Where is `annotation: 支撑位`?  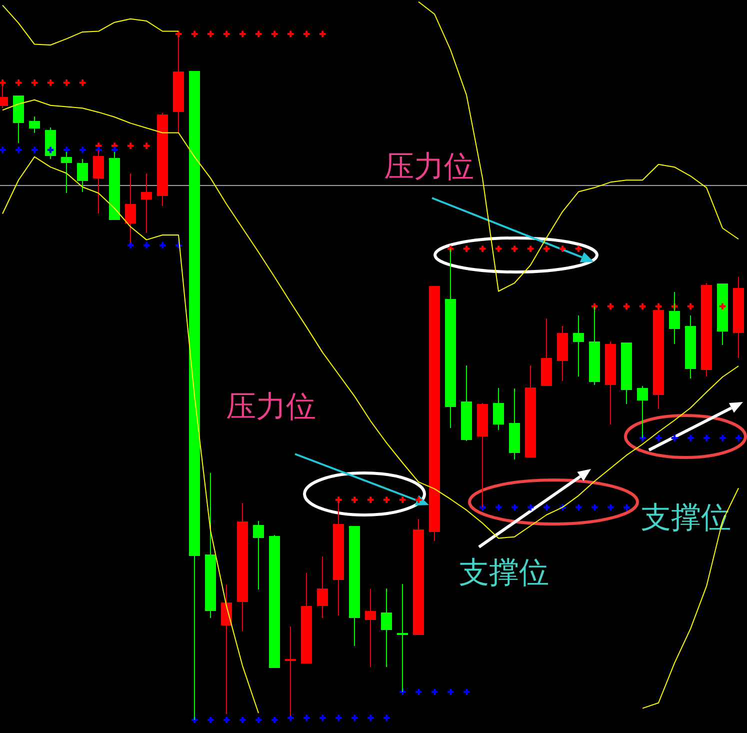
annotation: 支撑位 is located at coordinates (504, 573).